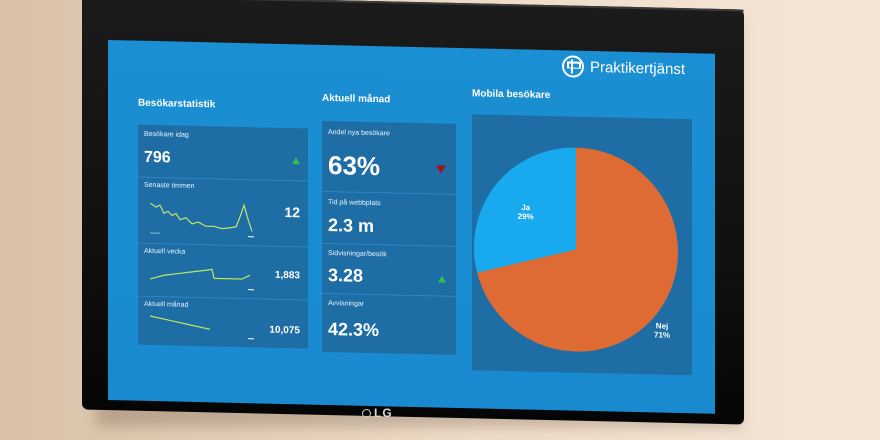 This screenshot has height=440, width=880. I want to click on month-label-time-on-site: Tid på webbplats, so click(354, 203).